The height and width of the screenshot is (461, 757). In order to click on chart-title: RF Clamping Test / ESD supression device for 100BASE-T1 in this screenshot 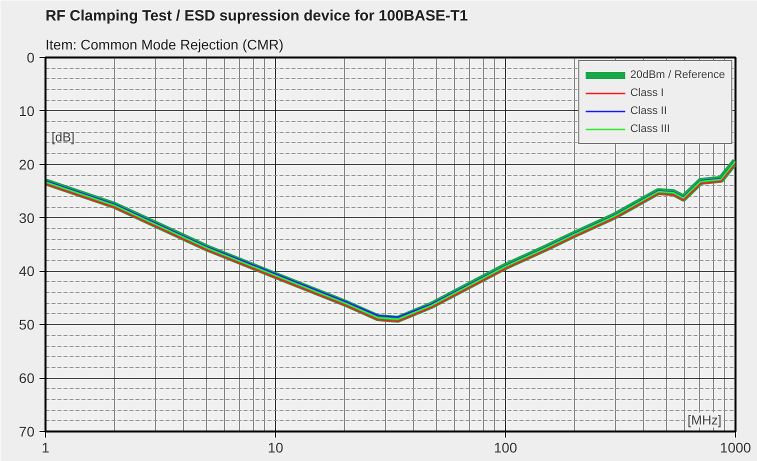, I will do `click(257, 16)`.